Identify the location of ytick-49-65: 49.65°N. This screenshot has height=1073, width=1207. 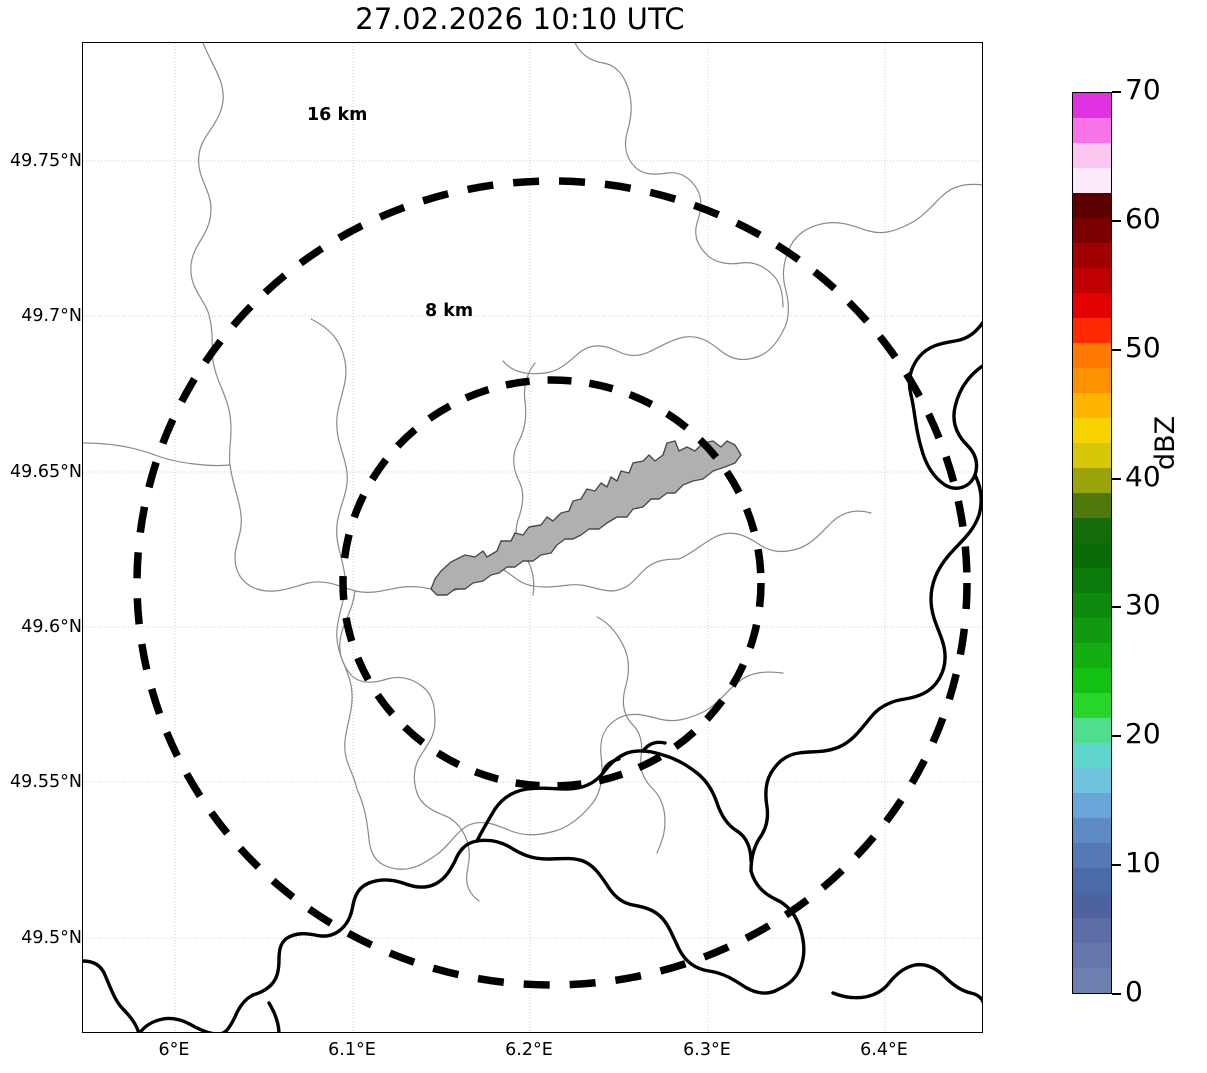
(46, 472).